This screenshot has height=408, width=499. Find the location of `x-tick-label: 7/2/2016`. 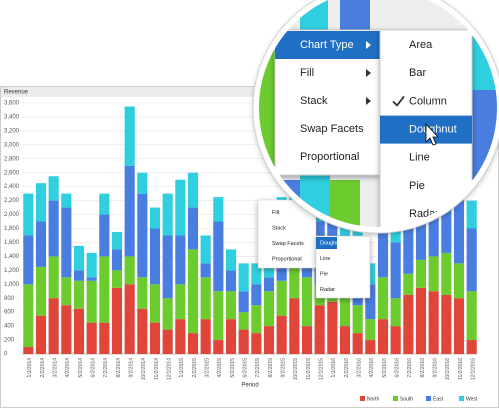

x-tick-label: 7/2/2016 is located at coordinates (410, 368).